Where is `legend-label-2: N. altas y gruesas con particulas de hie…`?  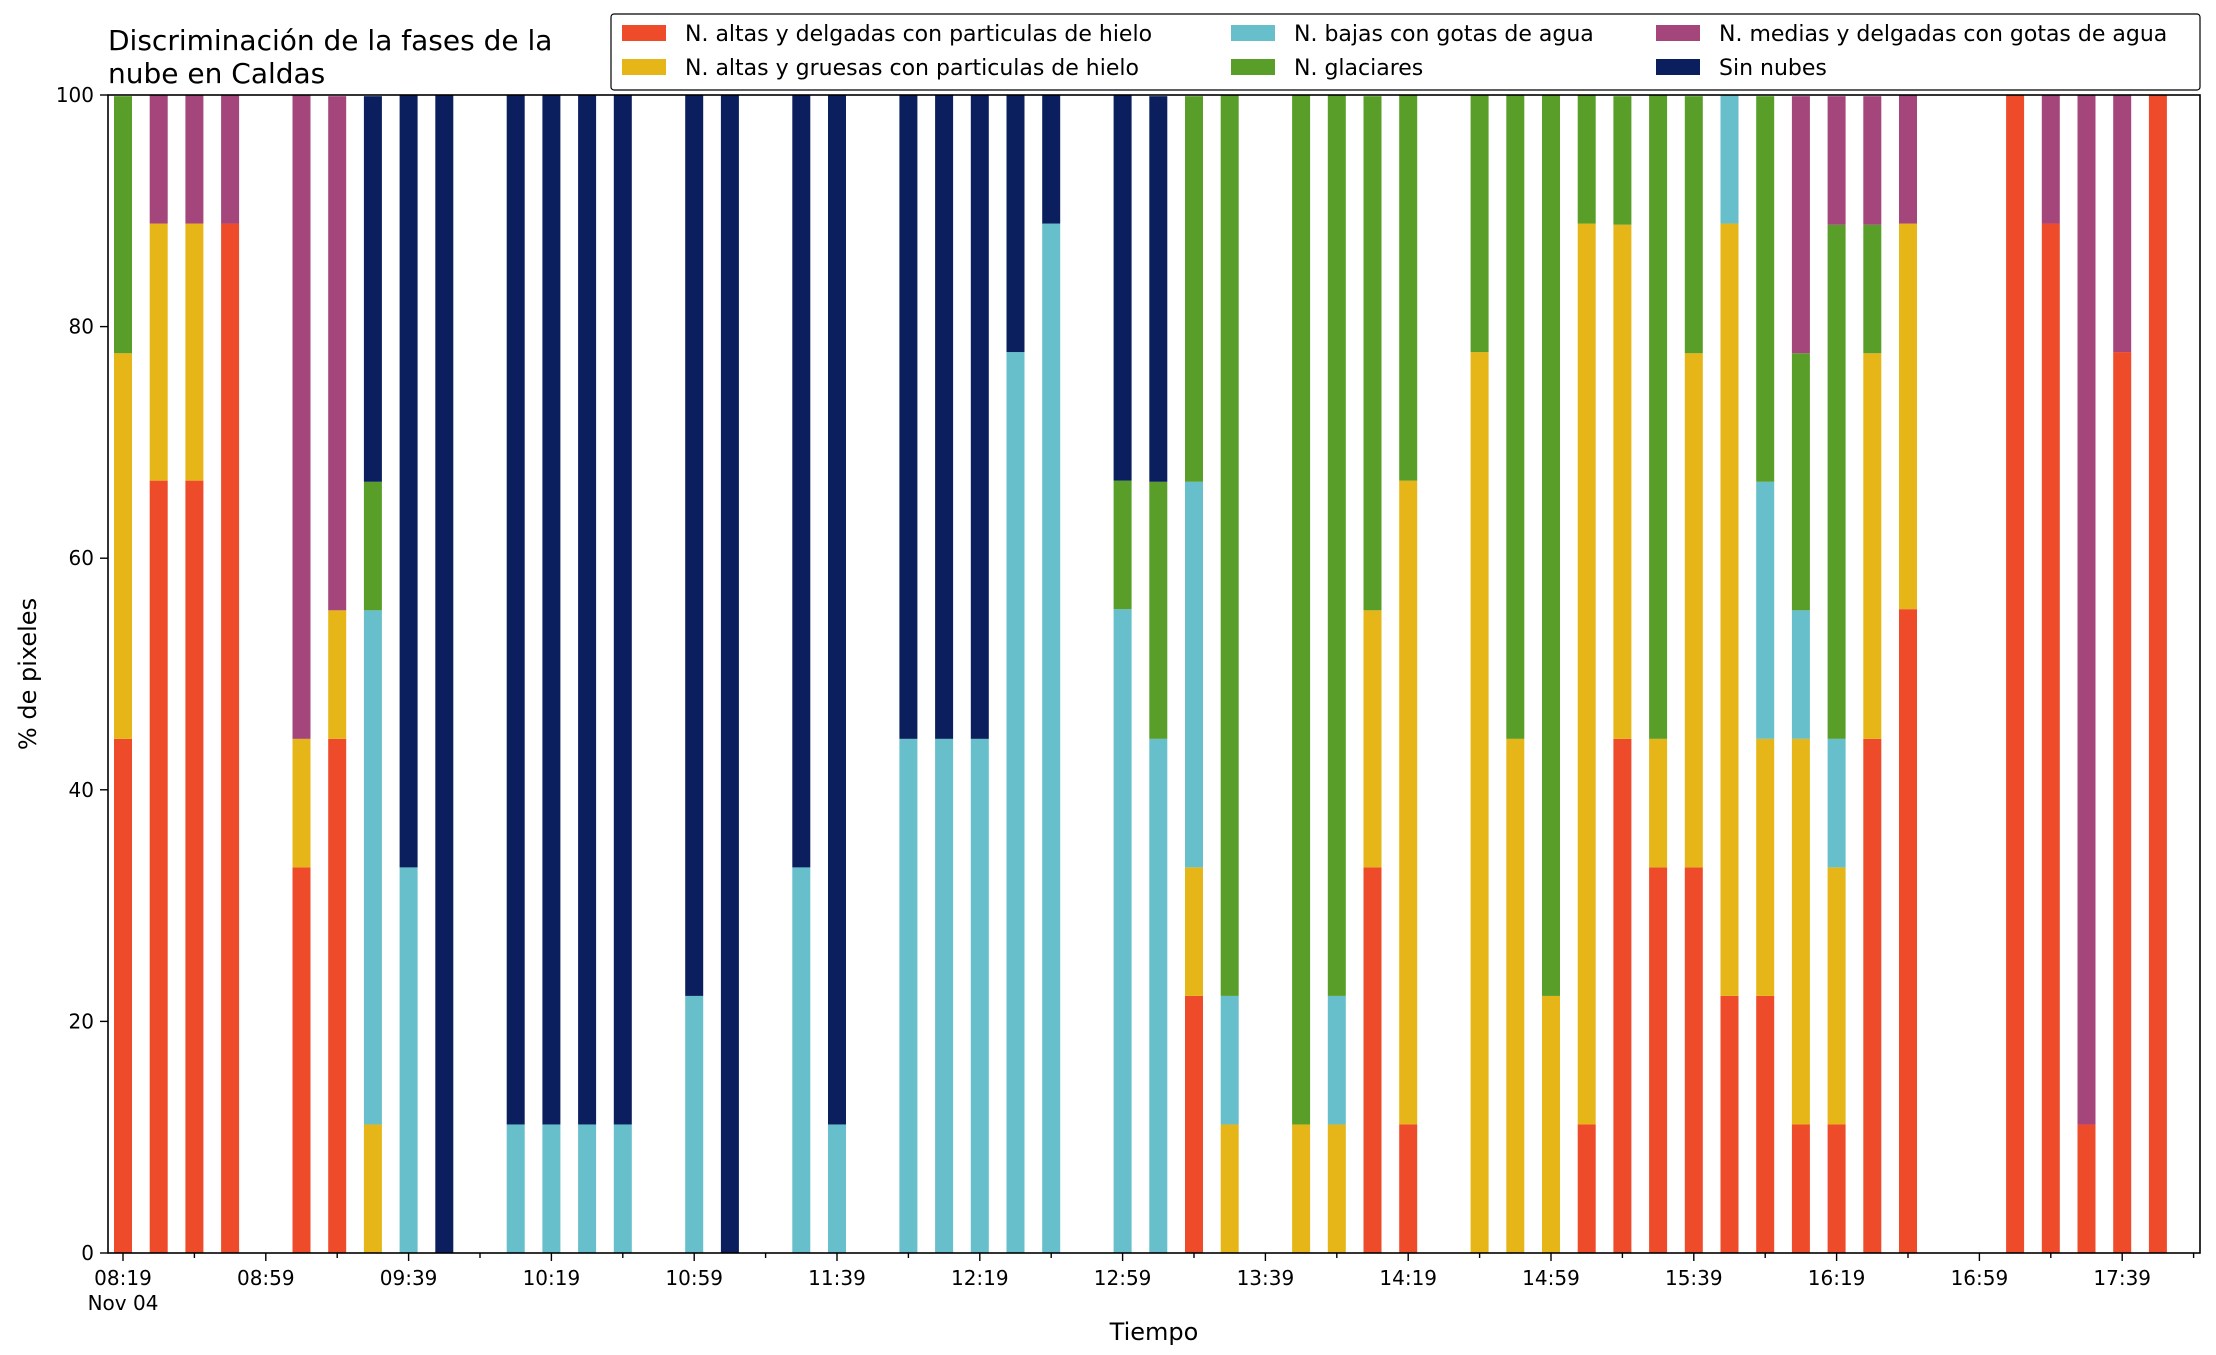
legend-label-2: N. altas y gruesas con particulas de hie… is located at coordinates (912, 68).